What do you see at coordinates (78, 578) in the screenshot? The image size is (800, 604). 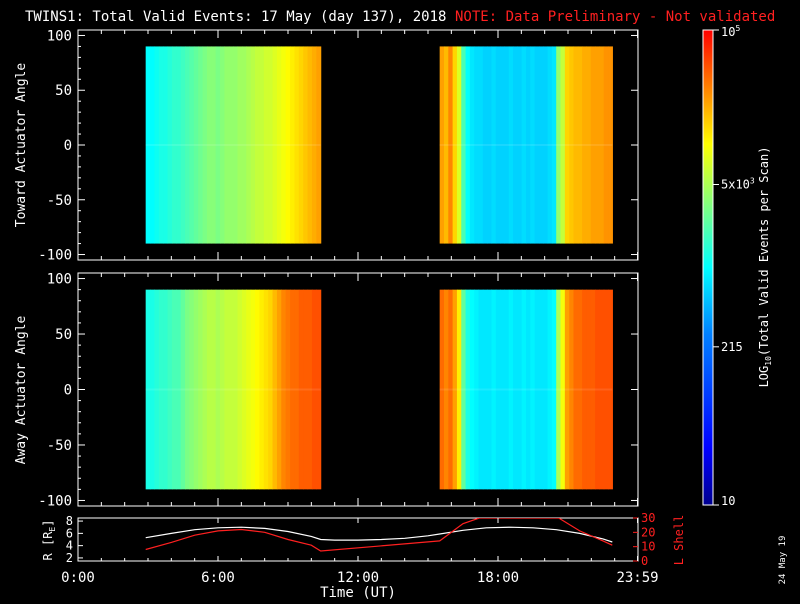 I see `xtick-label-0: 0:00` at bounding box center [78, 578].